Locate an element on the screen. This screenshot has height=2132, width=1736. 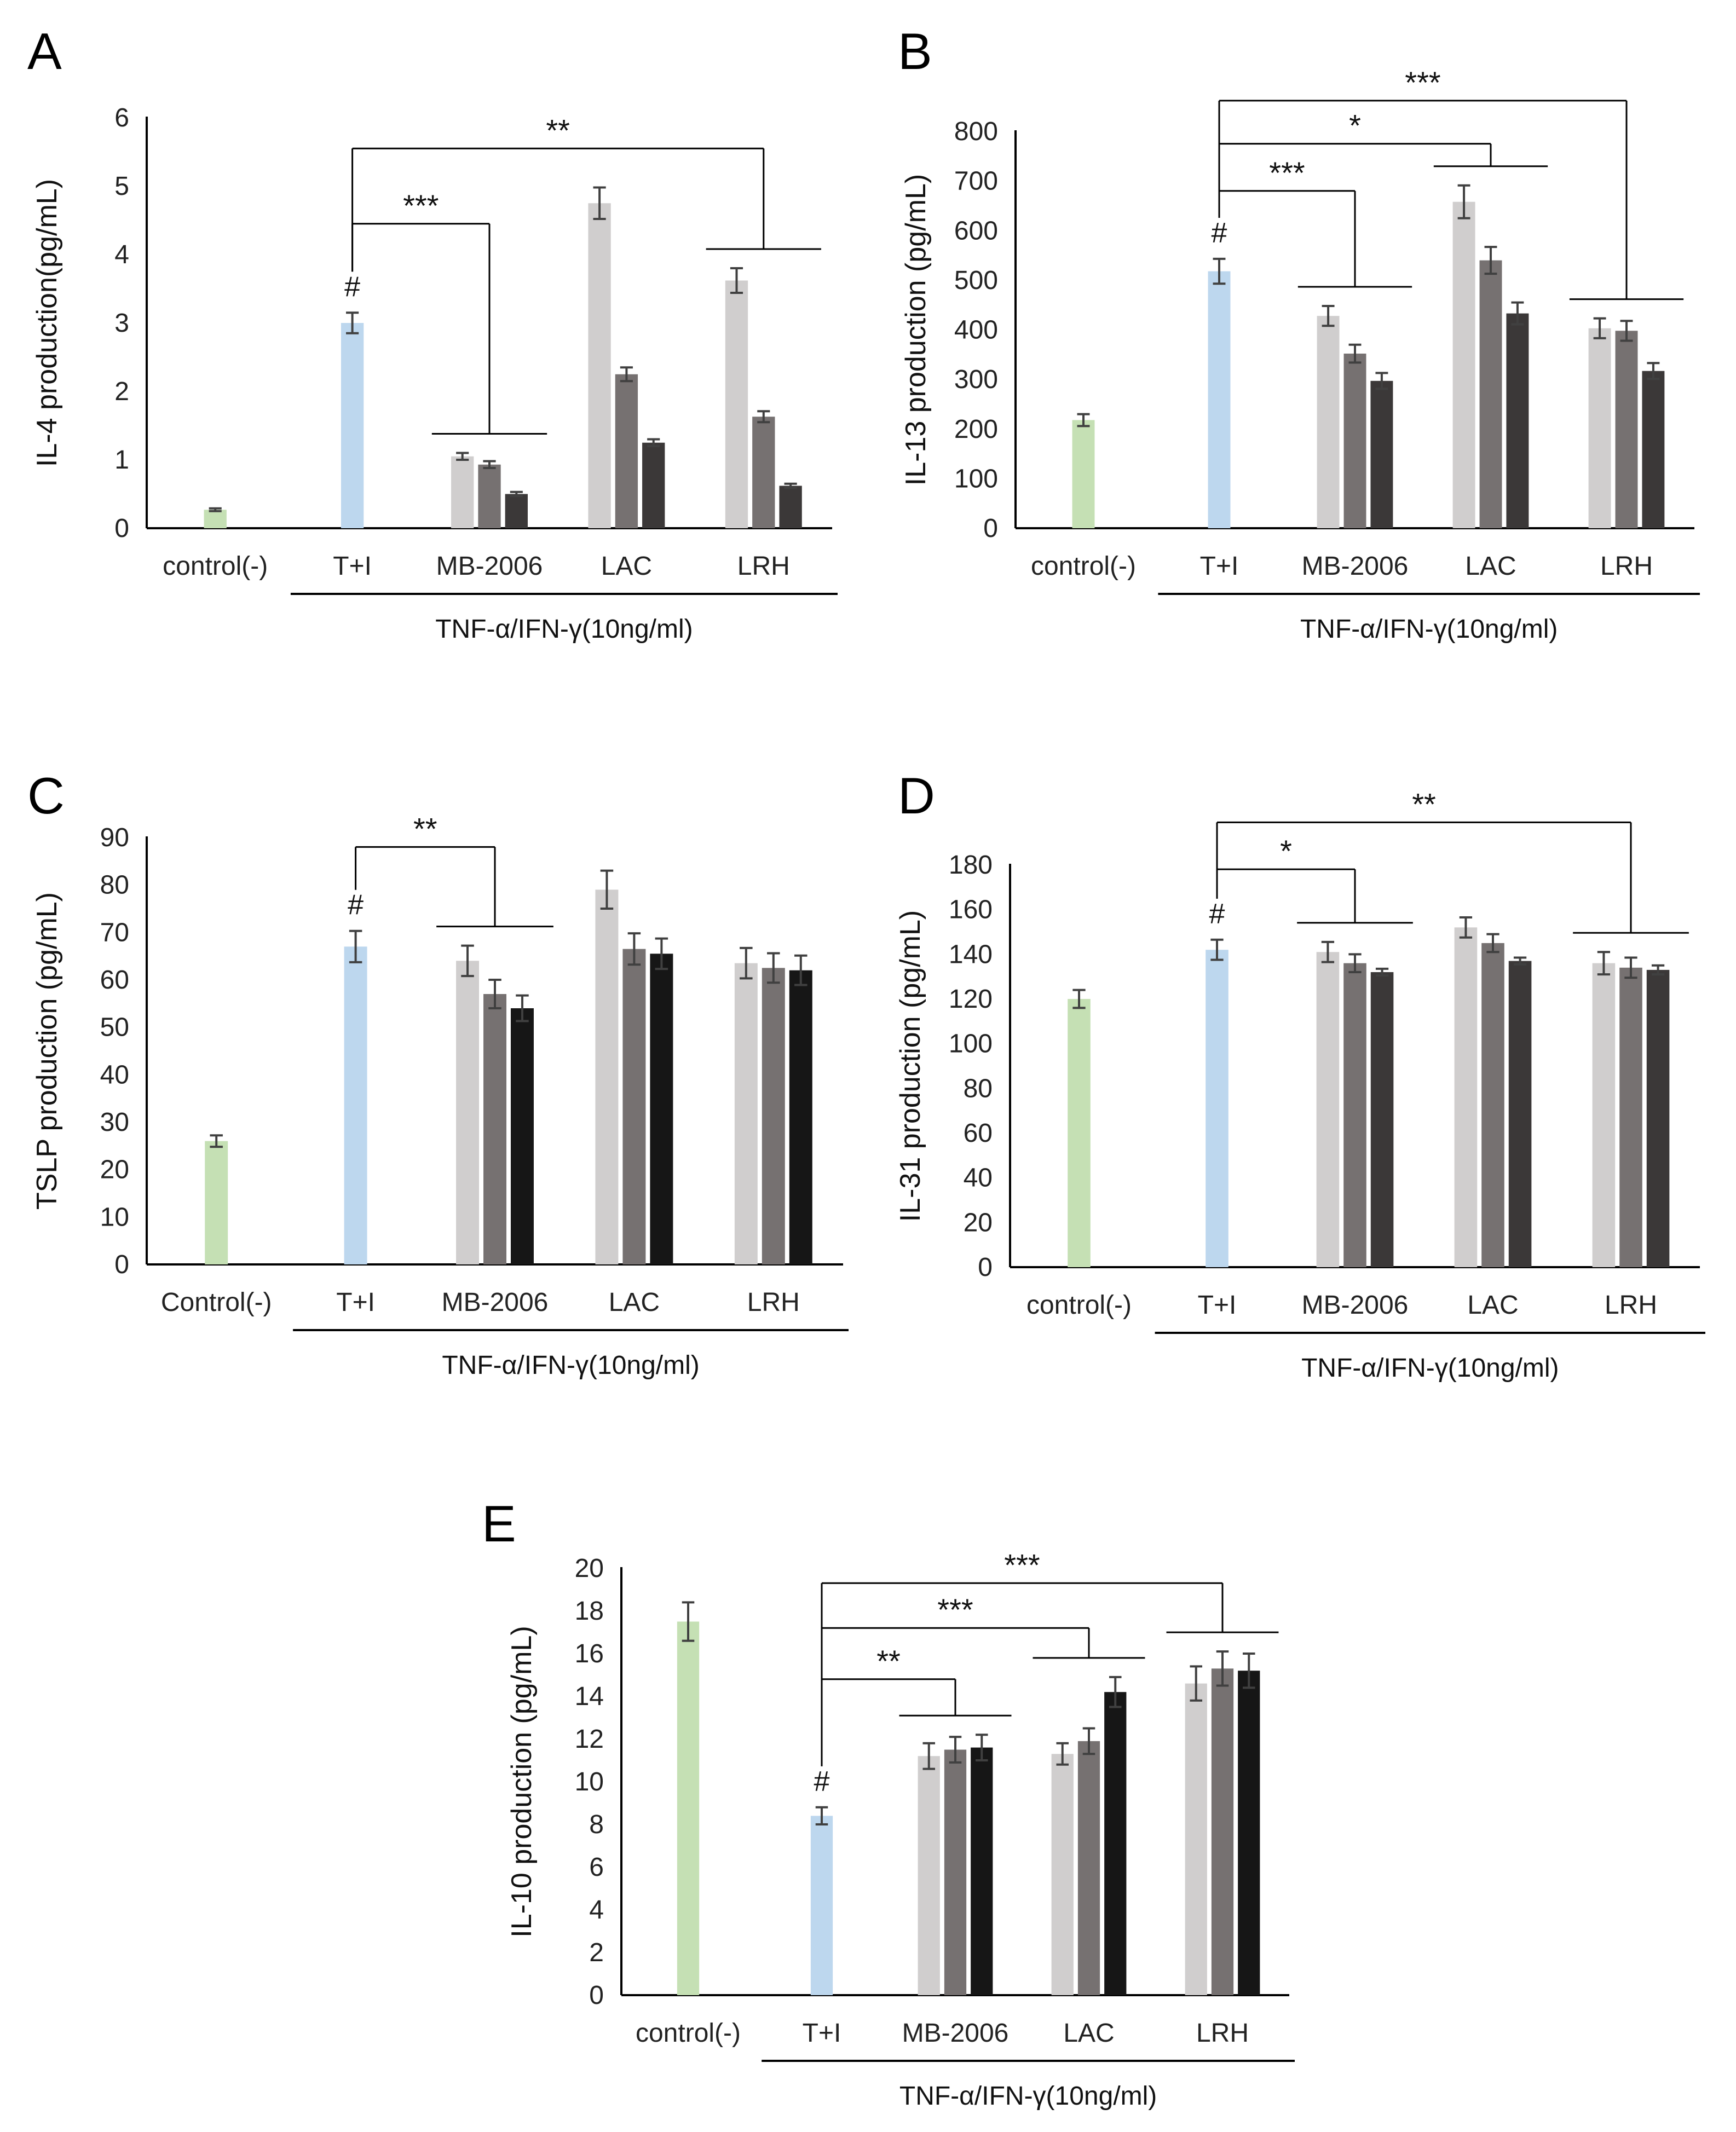
y-axis-title: IL-31 production (pg/mL) is located at coordinates (911, 1066).